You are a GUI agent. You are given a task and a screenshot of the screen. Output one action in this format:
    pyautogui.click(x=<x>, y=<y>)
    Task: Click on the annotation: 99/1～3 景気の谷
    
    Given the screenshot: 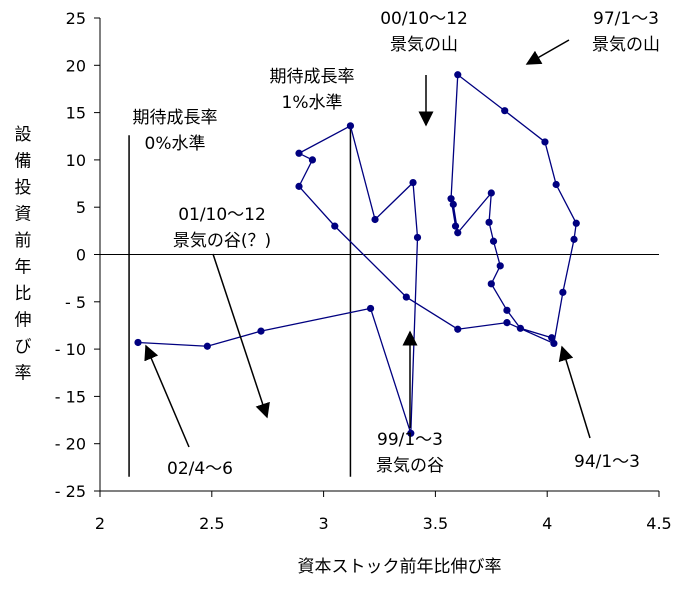 What is the action you would take?
    pyautogui.click(x=410, y=403)
    